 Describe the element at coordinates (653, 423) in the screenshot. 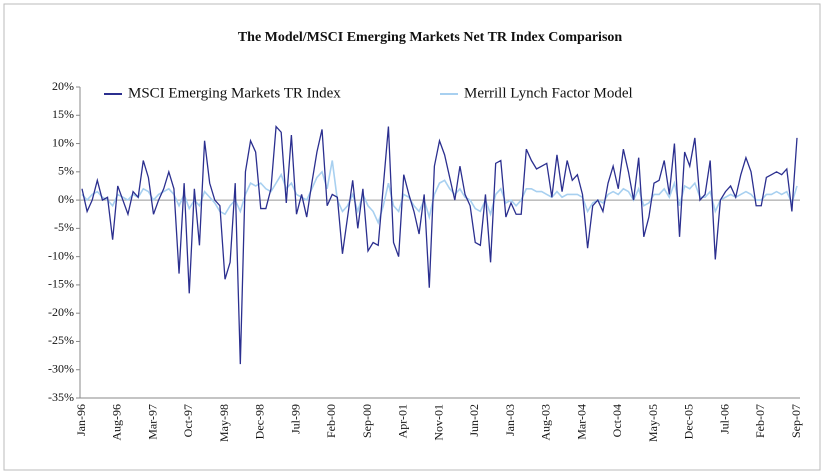

I see `x-tick-label: May-05` at that location.